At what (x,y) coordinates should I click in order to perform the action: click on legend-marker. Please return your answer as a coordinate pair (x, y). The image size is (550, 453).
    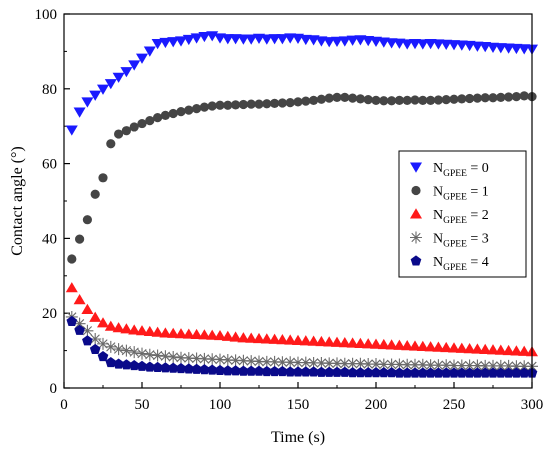
    Looking at the image, I should click on (416, 260).